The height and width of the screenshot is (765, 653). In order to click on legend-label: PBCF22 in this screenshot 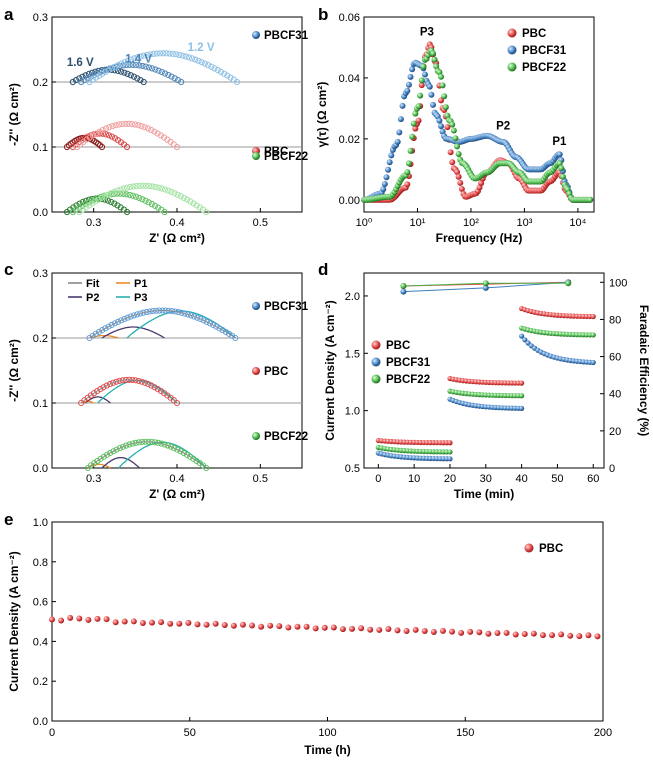, I will do `click(408, 380)`.